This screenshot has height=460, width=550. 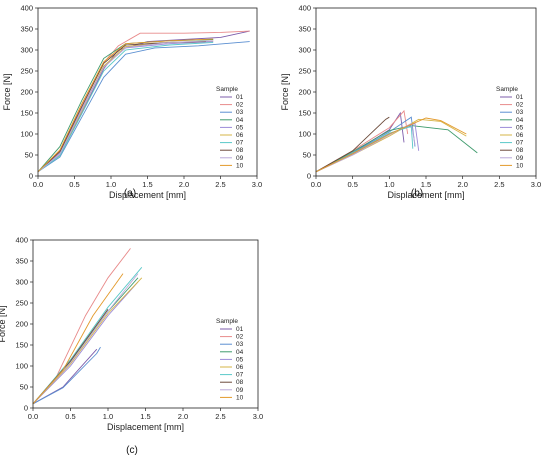 I want to click on legend-entry-05: 05, so click(x=240, y=359).